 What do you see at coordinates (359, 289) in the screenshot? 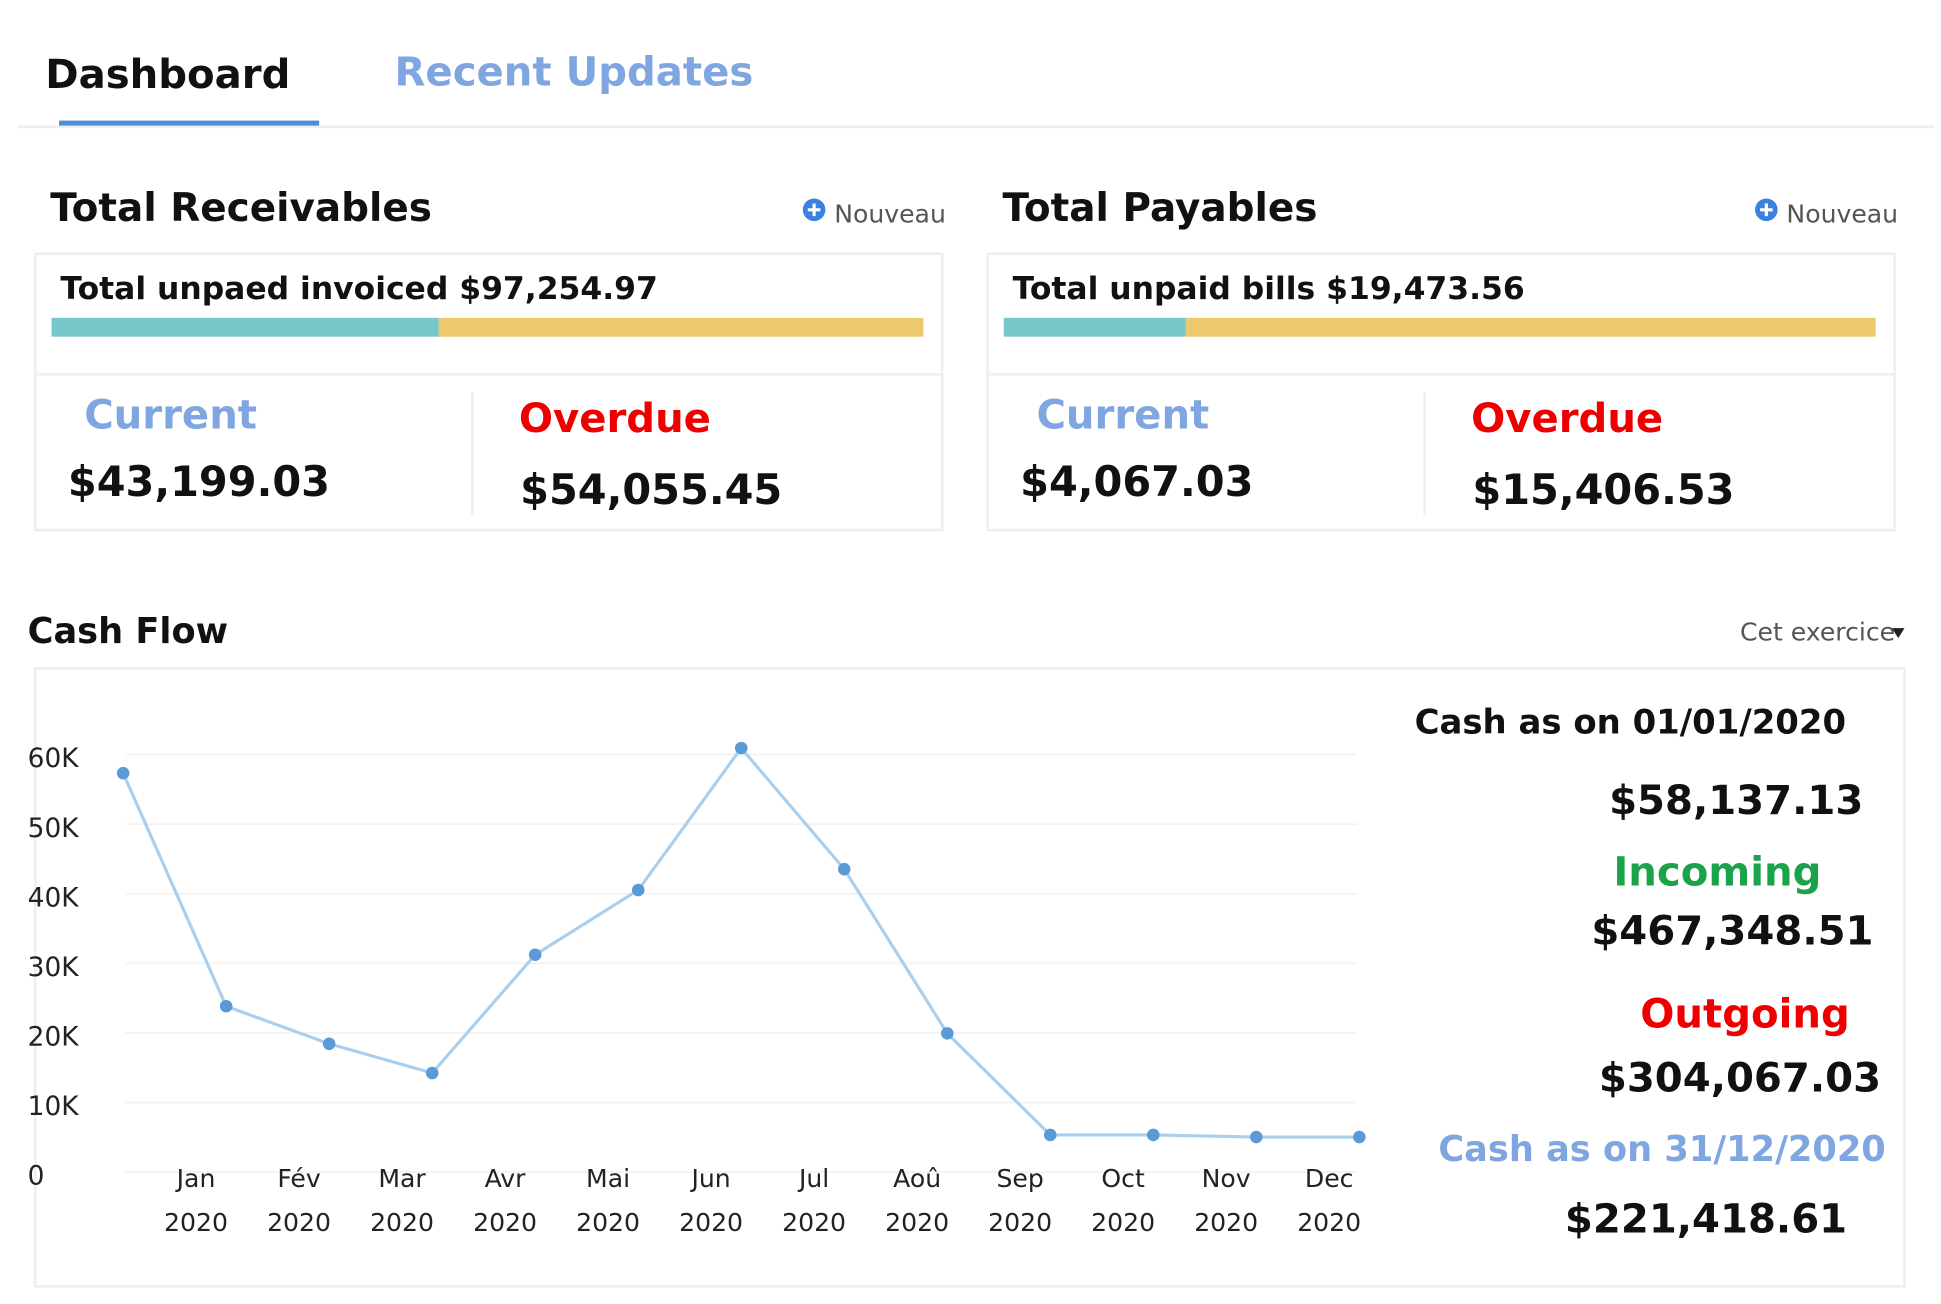
I see `summary: Total unpaed invoiced $97,254.97` at bounding box center [359, 289].